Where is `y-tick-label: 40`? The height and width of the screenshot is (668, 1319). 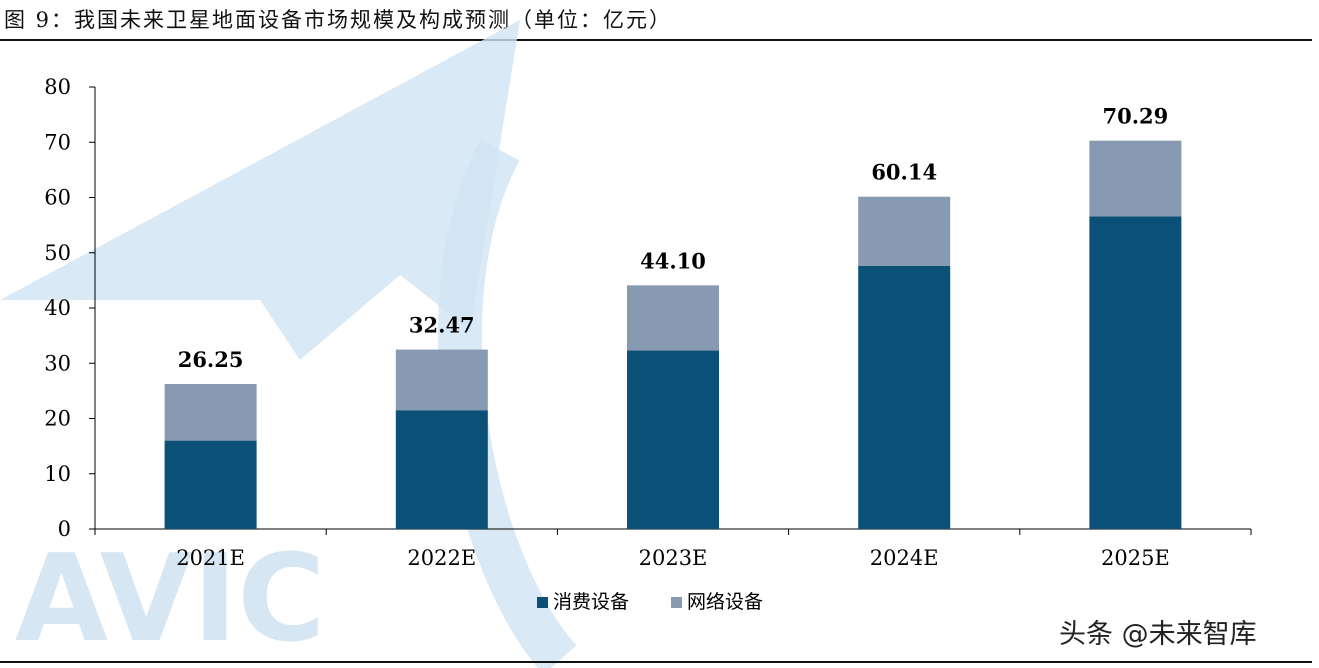
y-tick-label: 40 is located at coordinates (57, 308).